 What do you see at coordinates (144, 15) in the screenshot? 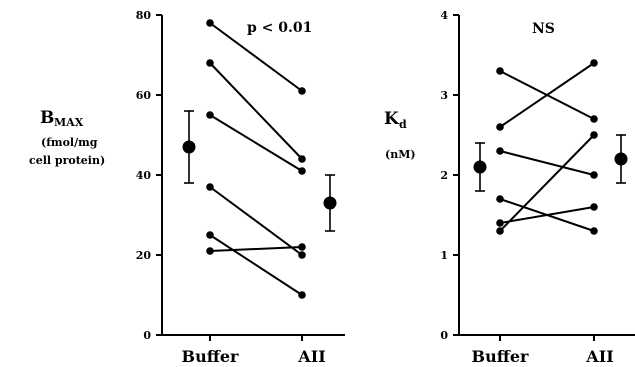
I see `left-y-tick-label: 80` at bounding box center [144, 15].